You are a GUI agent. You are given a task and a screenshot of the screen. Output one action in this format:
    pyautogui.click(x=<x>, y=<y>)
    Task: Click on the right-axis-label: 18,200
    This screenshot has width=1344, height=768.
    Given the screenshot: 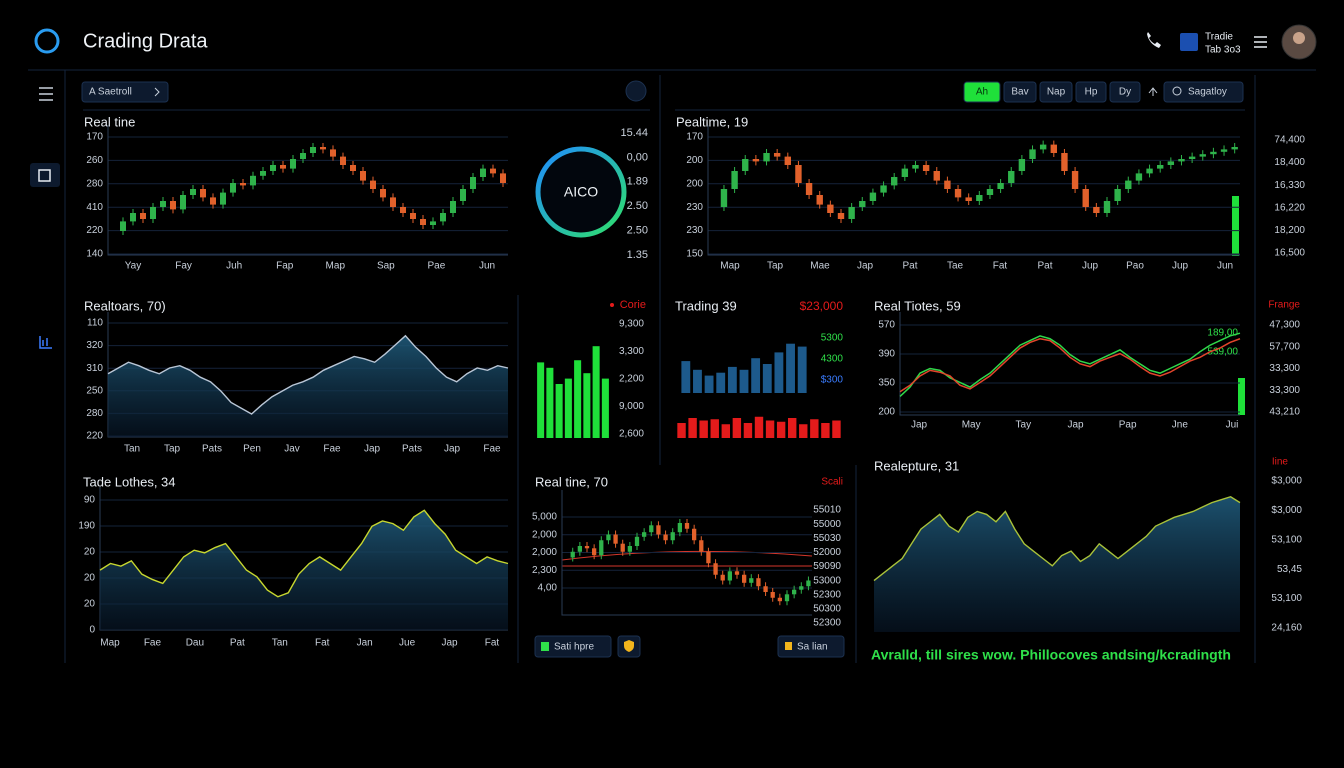 What is the action you would take?
    pyautogui.click(x=1289, y=230)
    